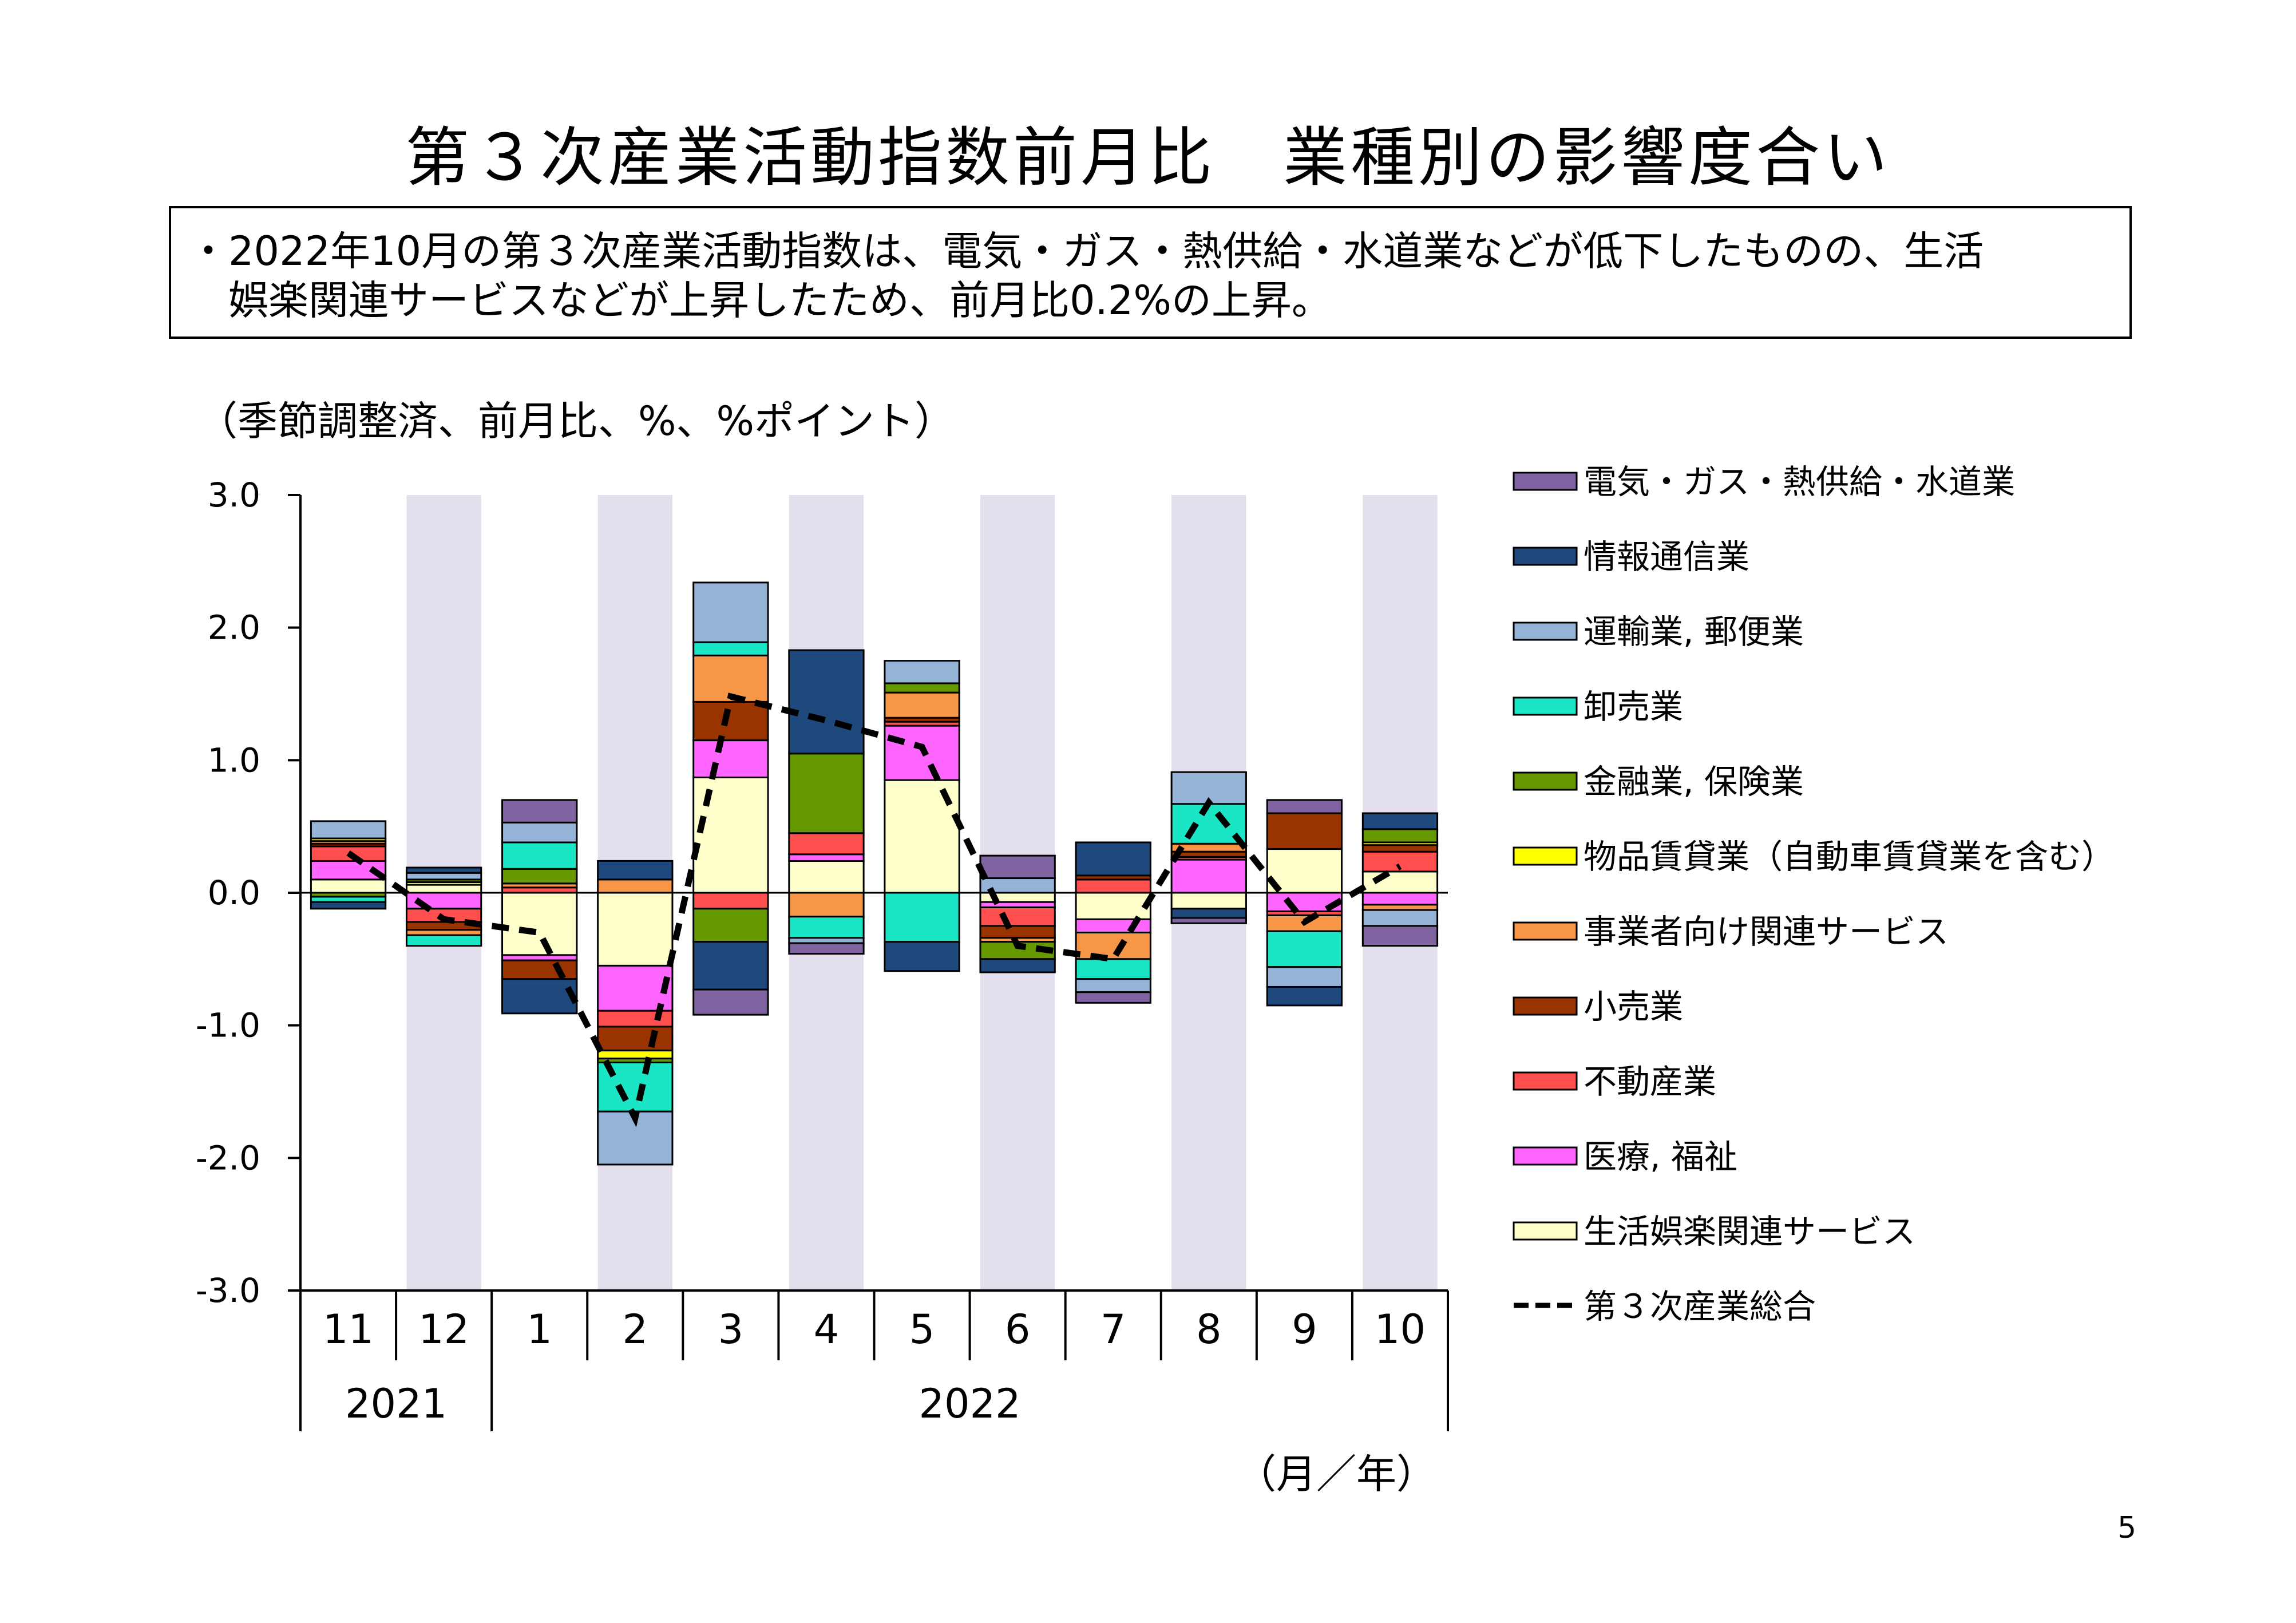 The height and width of the screenshot is (1623, 2296). Describe the element at coordinates (1849, 857) in the screenshot. I see `legend-label: 物品賃貸業（自動車賃貸業を含む）` at that location.